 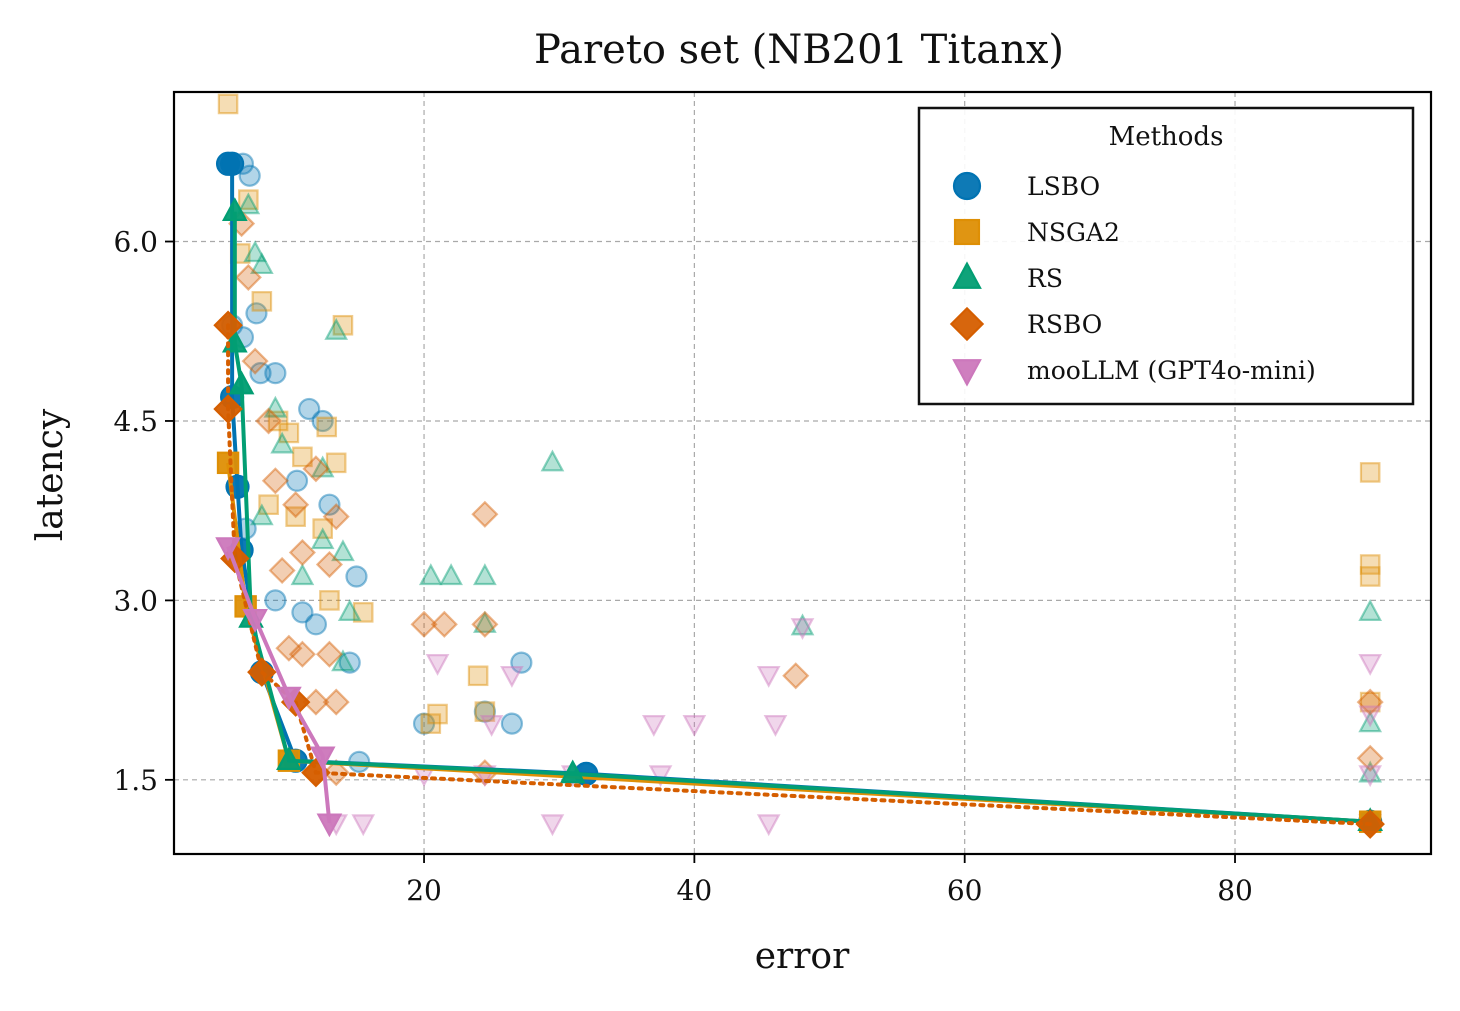 I want to click on y-tick-label: 4.5, so click(x=135, y=421).